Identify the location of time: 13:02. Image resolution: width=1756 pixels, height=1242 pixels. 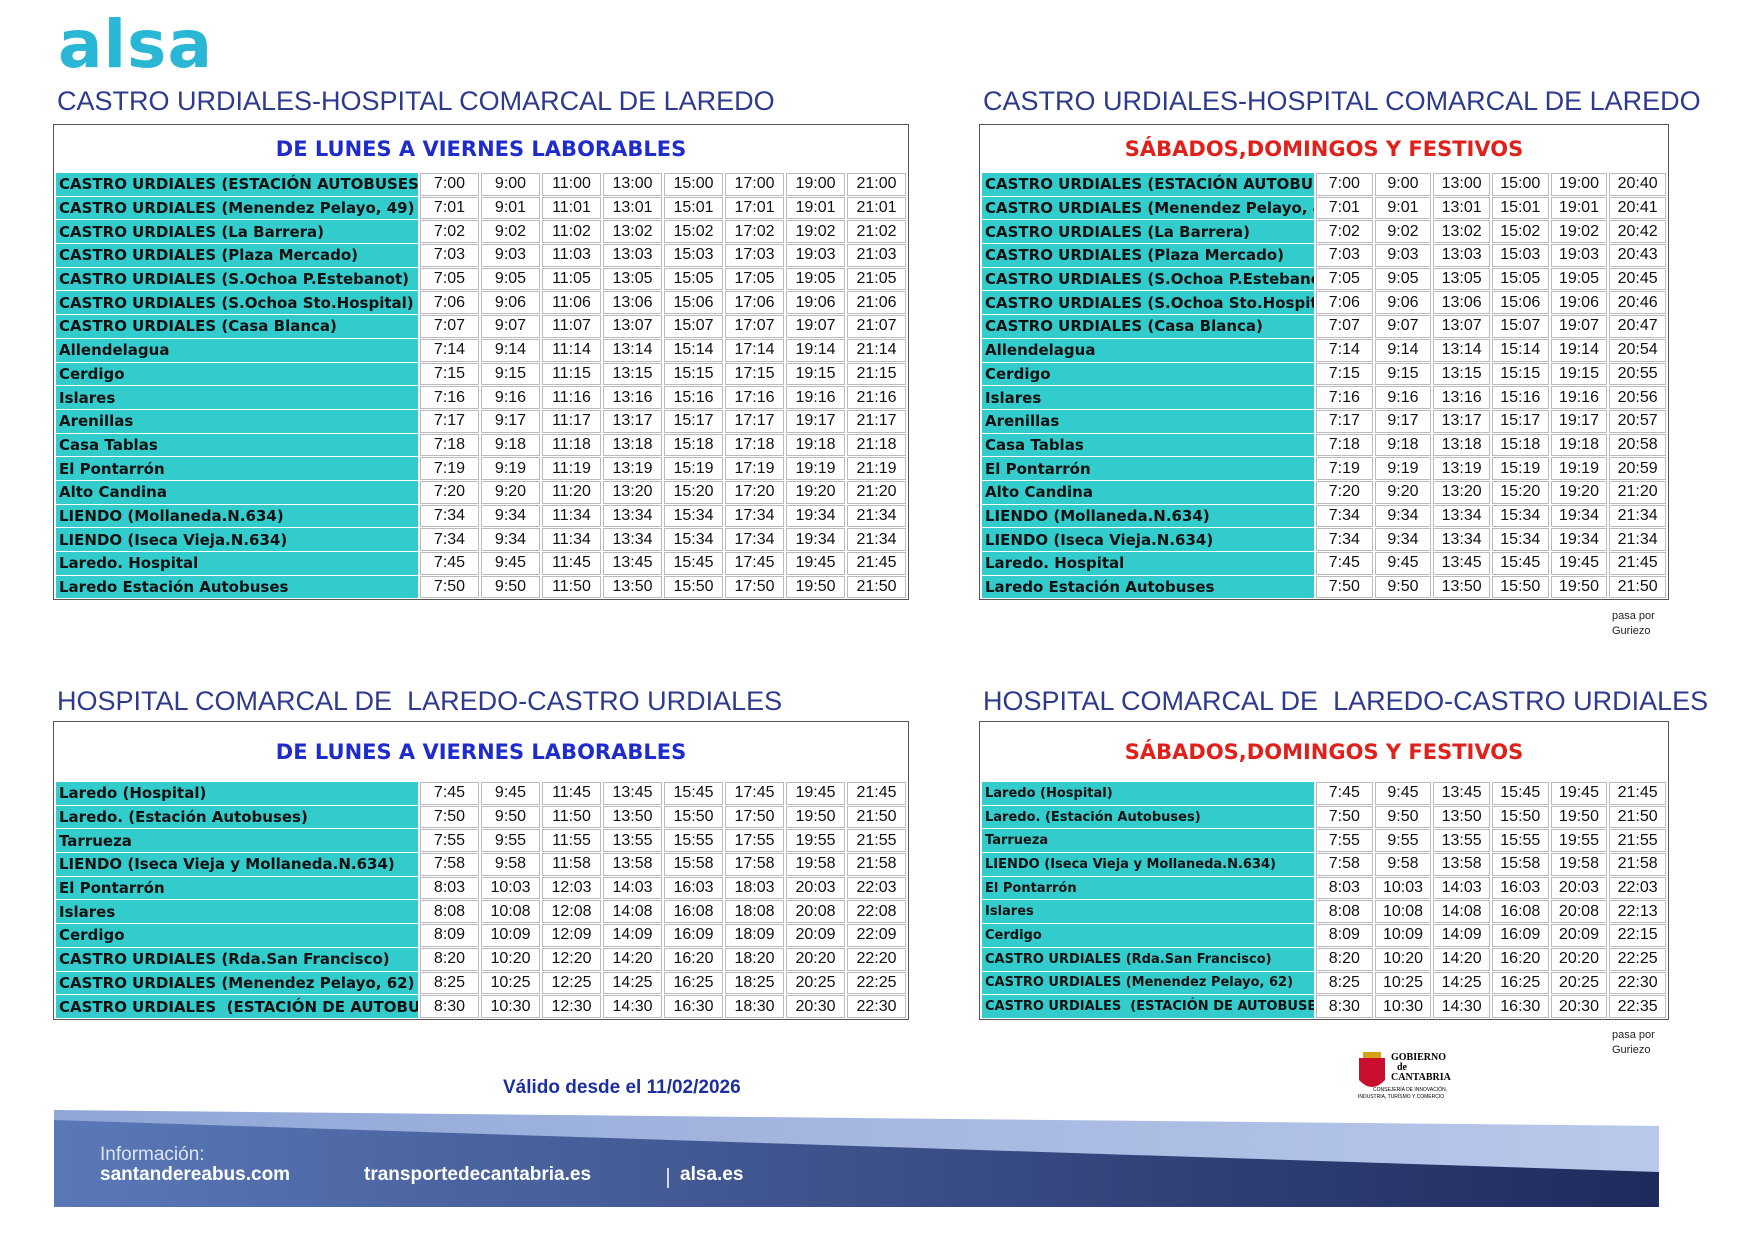
(632, 232).